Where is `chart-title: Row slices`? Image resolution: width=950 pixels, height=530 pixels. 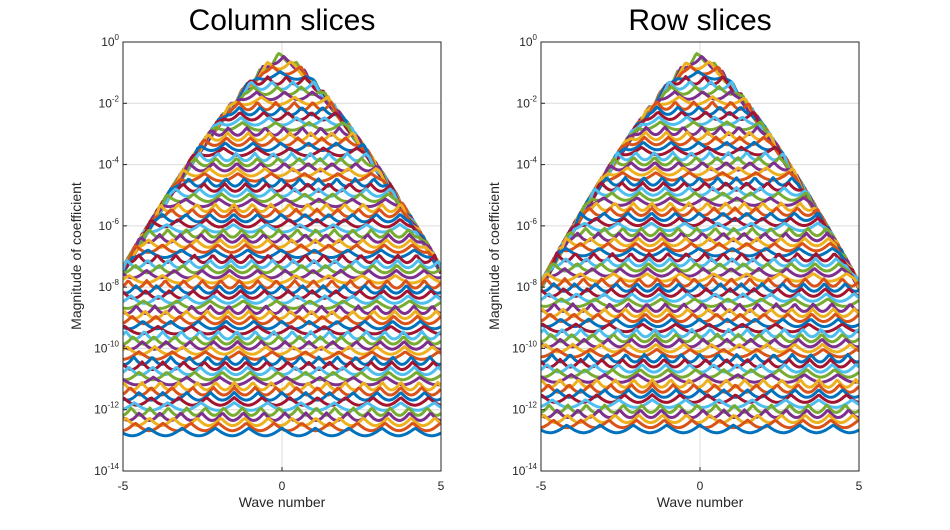
chart-title: Row slices is located at coordinates (699, 20).